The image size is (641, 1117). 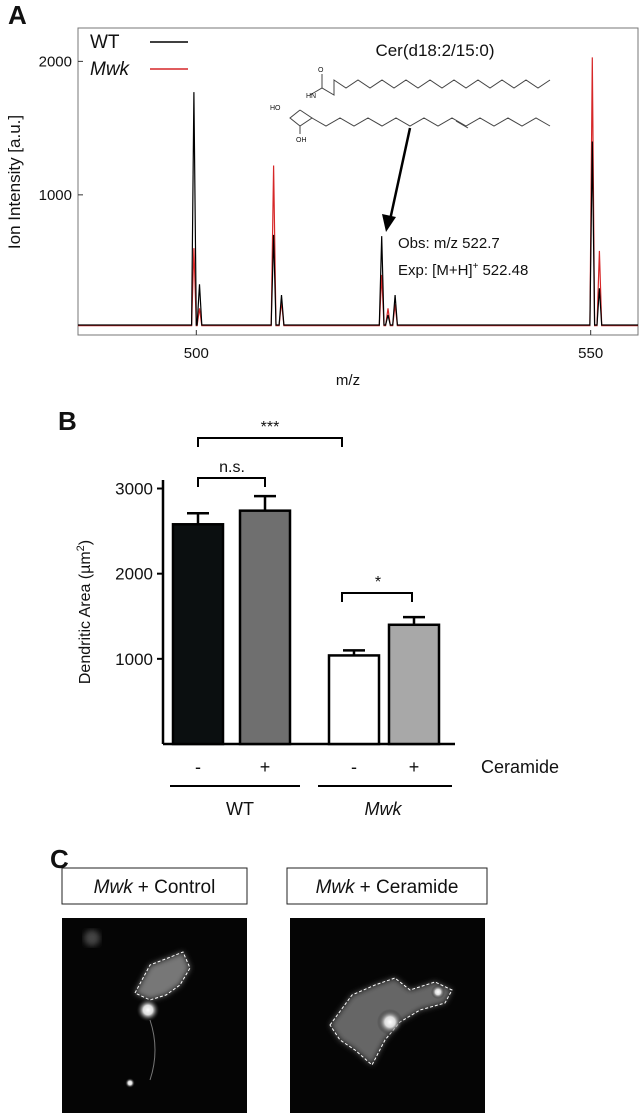 I want to click on annotation-part: Exp: [M+H], so click(x=435, y=270).